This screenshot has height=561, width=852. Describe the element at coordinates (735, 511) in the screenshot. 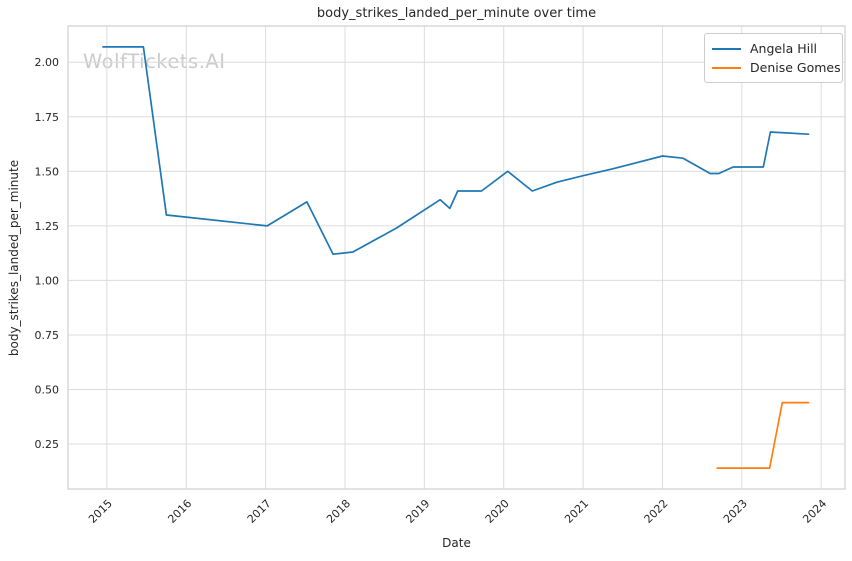

I see `x-tick-label: 2023` at that location.